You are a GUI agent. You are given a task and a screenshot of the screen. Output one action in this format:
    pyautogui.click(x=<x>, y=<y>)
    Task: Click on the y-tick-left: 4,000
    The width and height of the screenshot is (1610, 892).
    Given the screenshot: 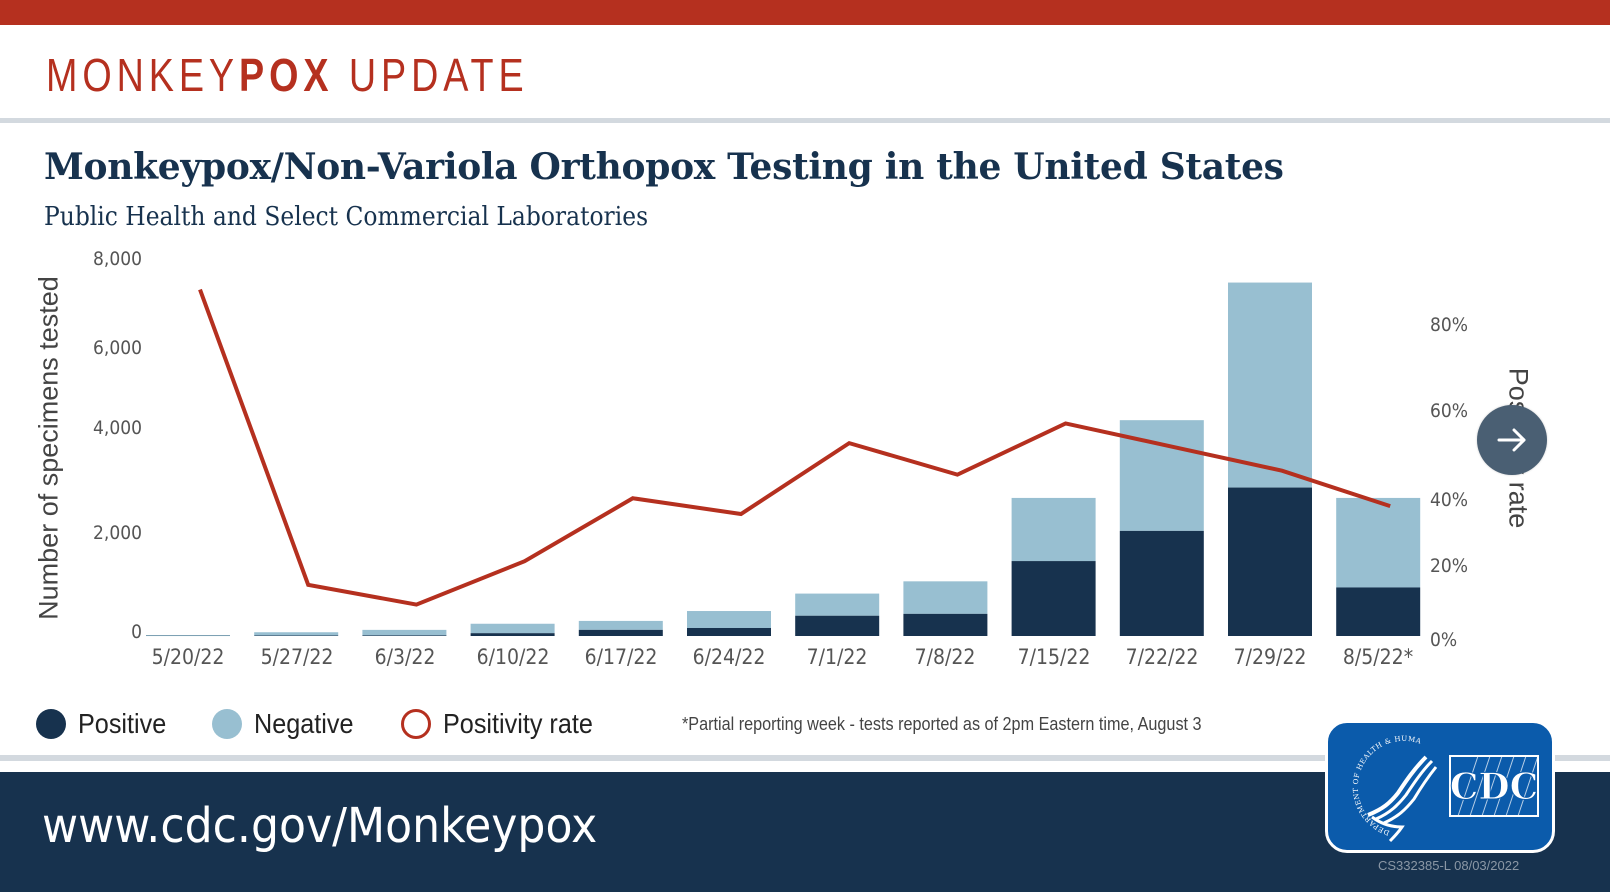 What is the action you would take?
    pyautogui.click(x=117, y=428)
    